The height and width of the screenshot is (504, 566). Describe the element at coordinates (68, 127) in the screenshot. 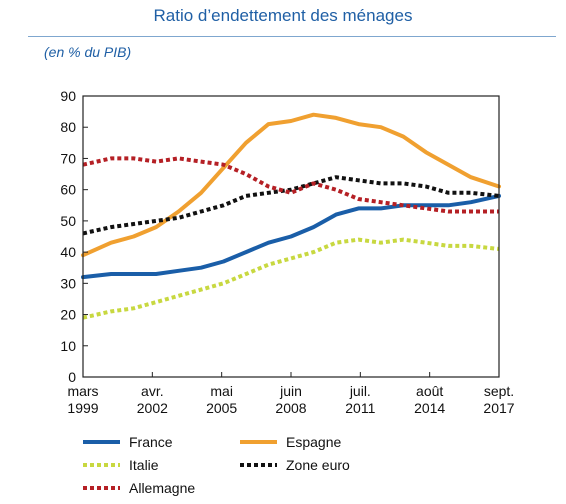

I see `y-tick-label: 80` at that location.